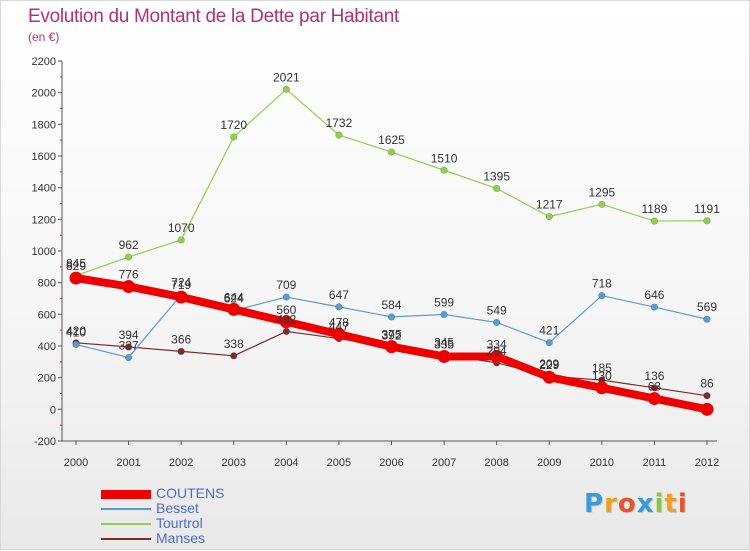  I want to click on data-label: 2021, so click(286, 77).